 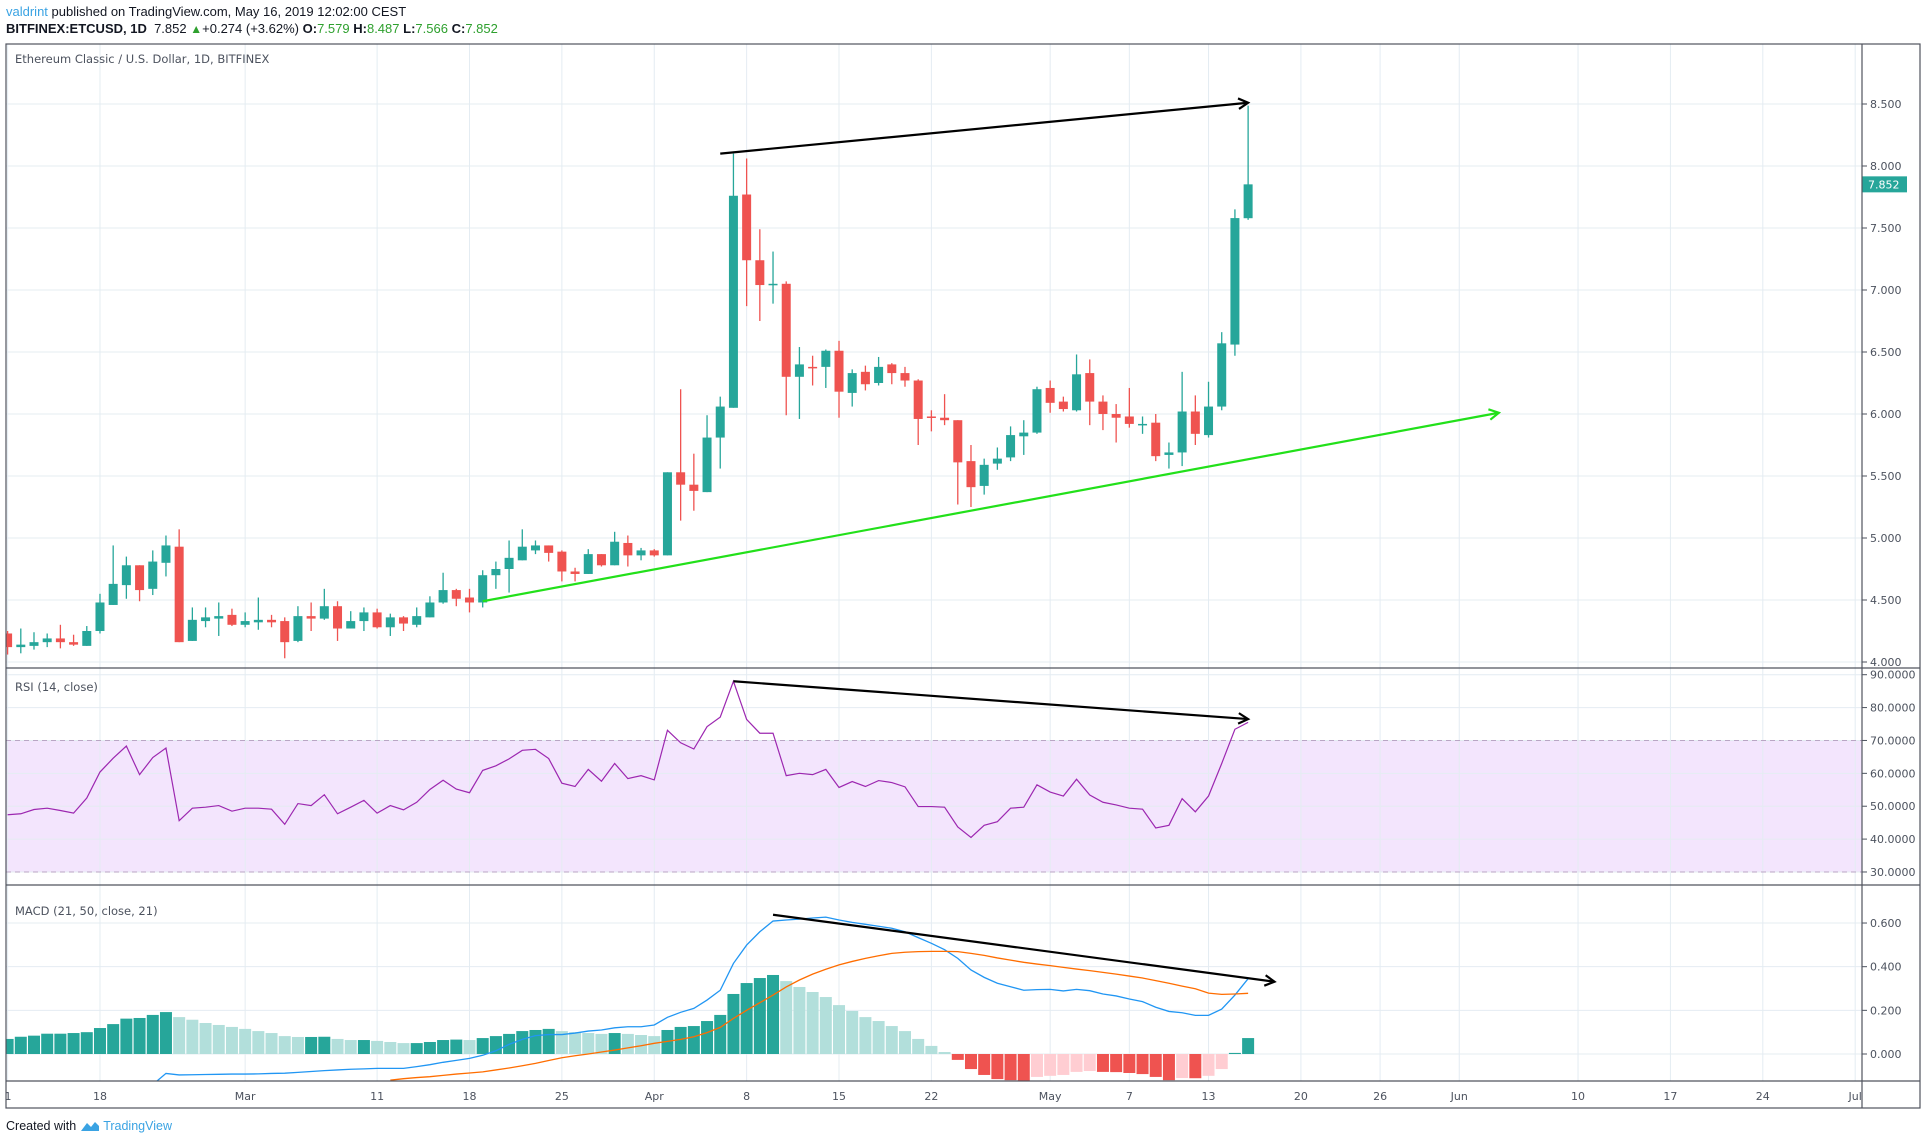 I want to click on high-value: 8.487, so click(x=383, y=28).